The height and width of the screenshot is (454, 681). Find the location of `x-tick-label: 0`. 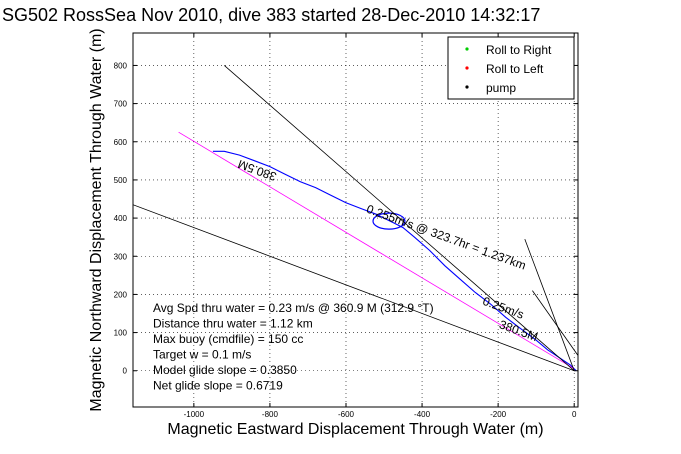

x-tick-label: 0 is located at coordinates (574, 414).